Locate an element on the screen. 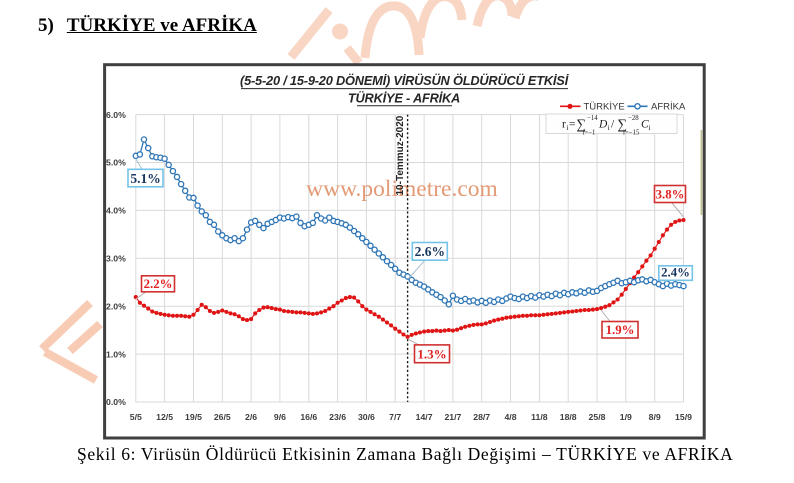 The height and width of the screenshot is (483, 794). svg-text: 6.0% is located at coordinates (116, 115).